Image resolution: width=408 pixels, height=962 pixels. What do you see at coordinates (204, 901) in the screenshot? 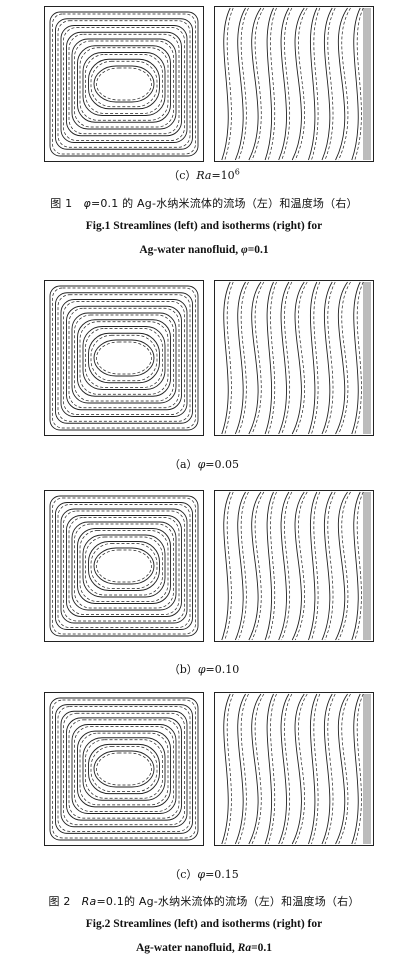
I see `fig2-caption-cn: 图 2 Ra=0.1的 Ag-水纳米流体的流场（左）和温度场（右）` at bounding box center [204, 901].